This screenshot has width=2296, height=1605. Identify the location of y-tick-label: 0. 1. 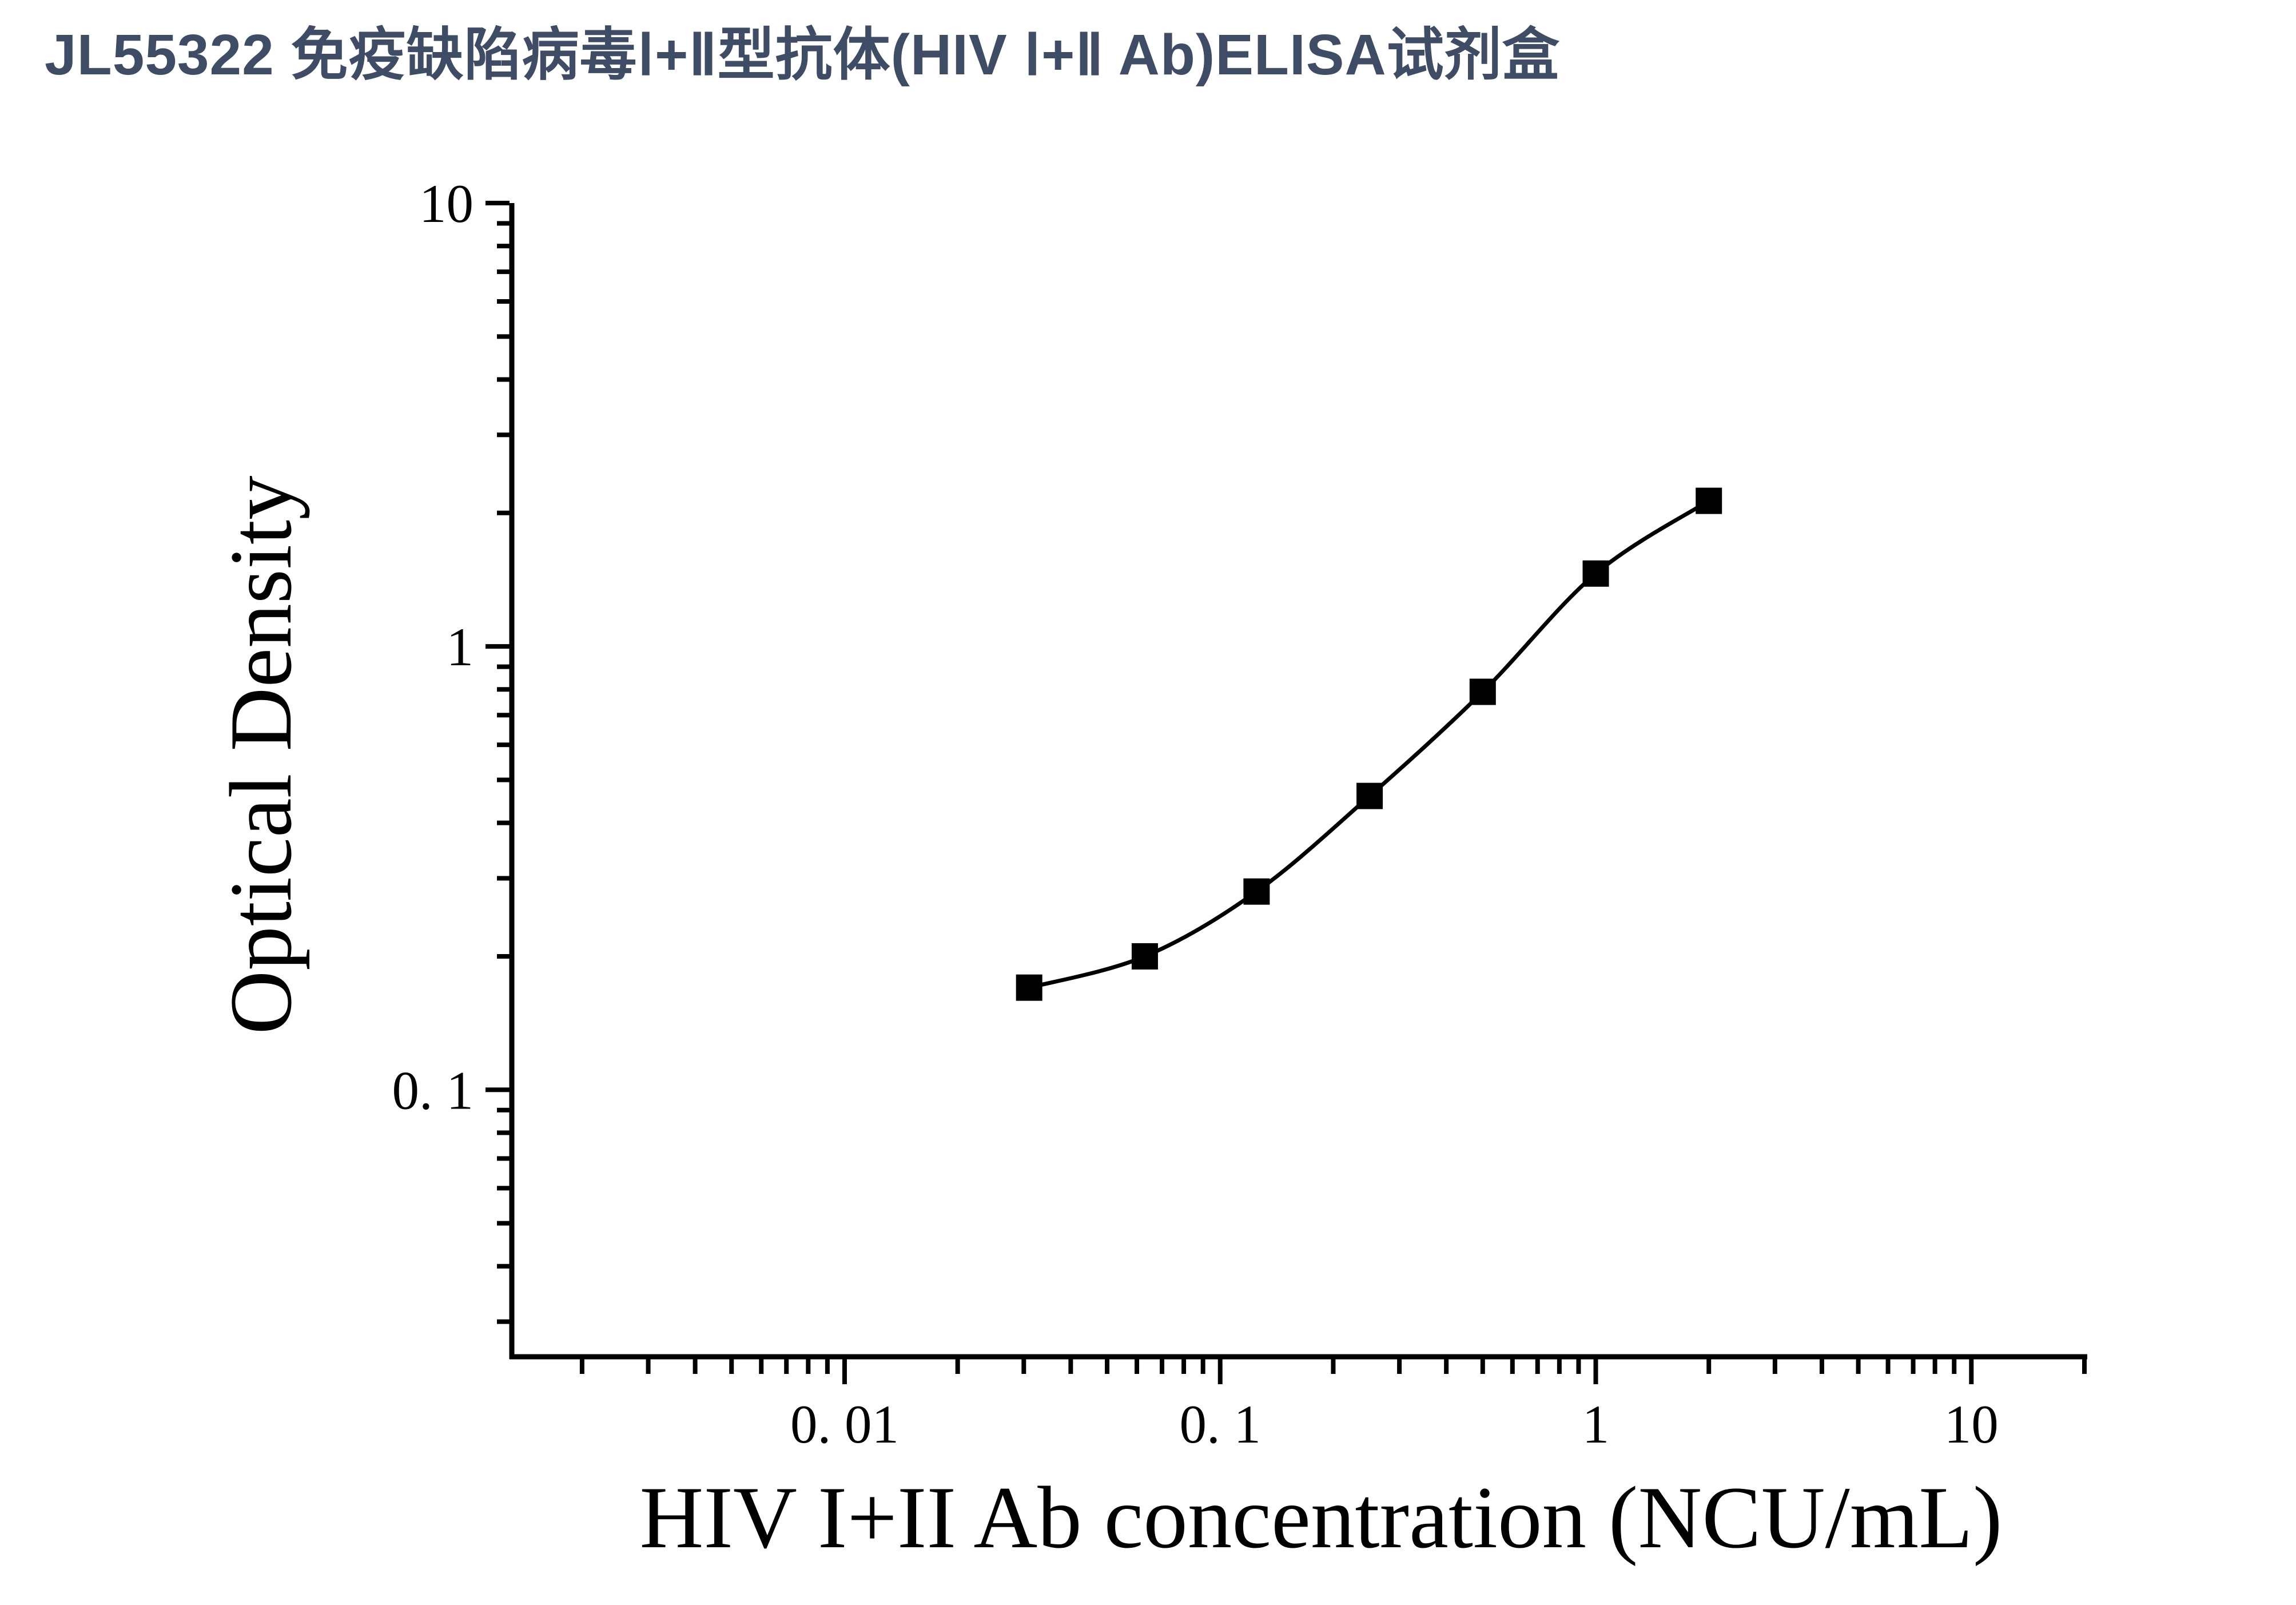
(433, 1090).